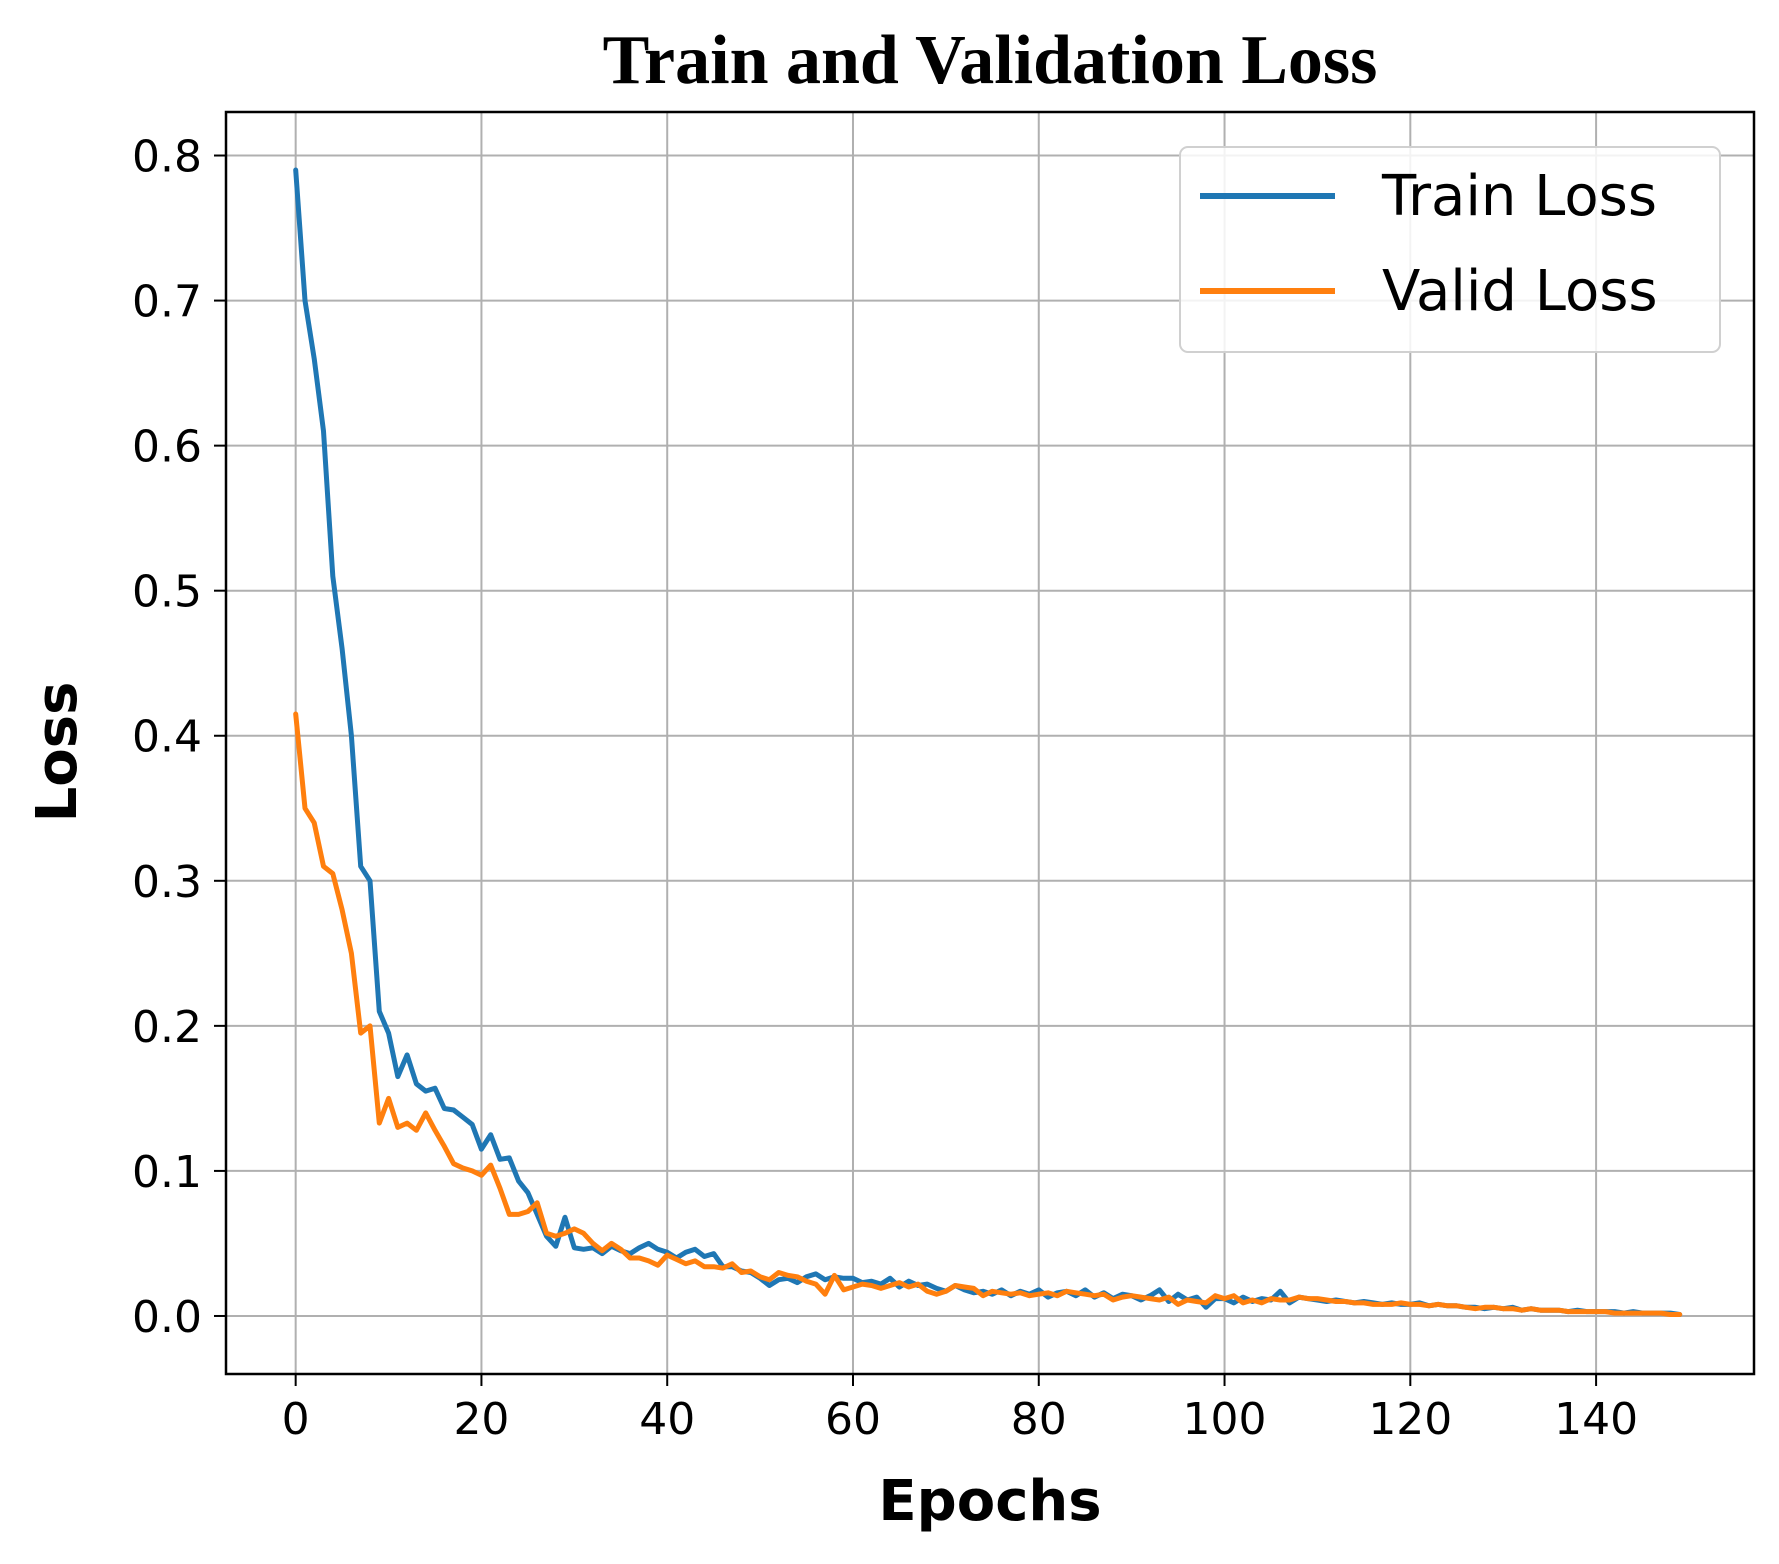 Image resolution: width=1779 pixels, height=1564 pixels. What do you see at coordinates (167, 447) in the screenshot?
I see `y-tick-label: 0.6` at bounding box center [167, 447].